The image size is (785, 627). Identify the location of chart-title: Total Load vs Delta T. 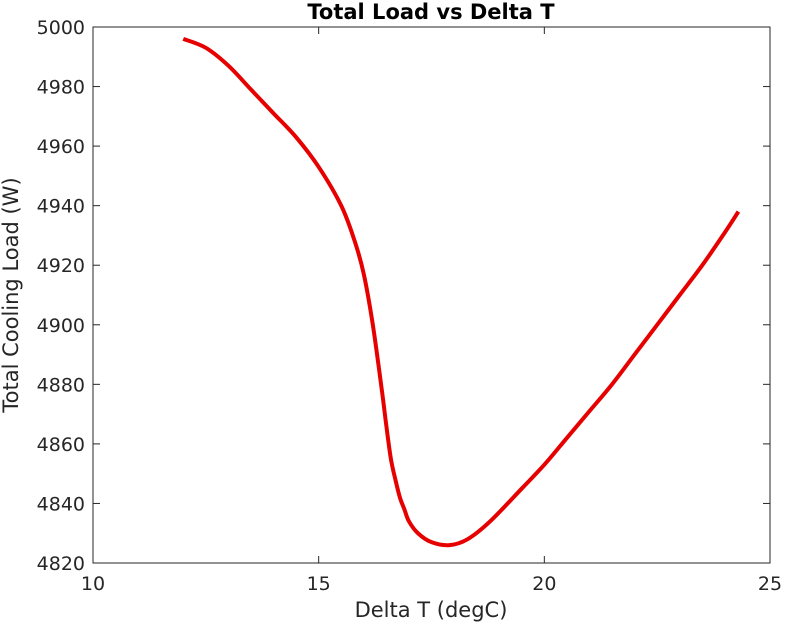
(431, 12).